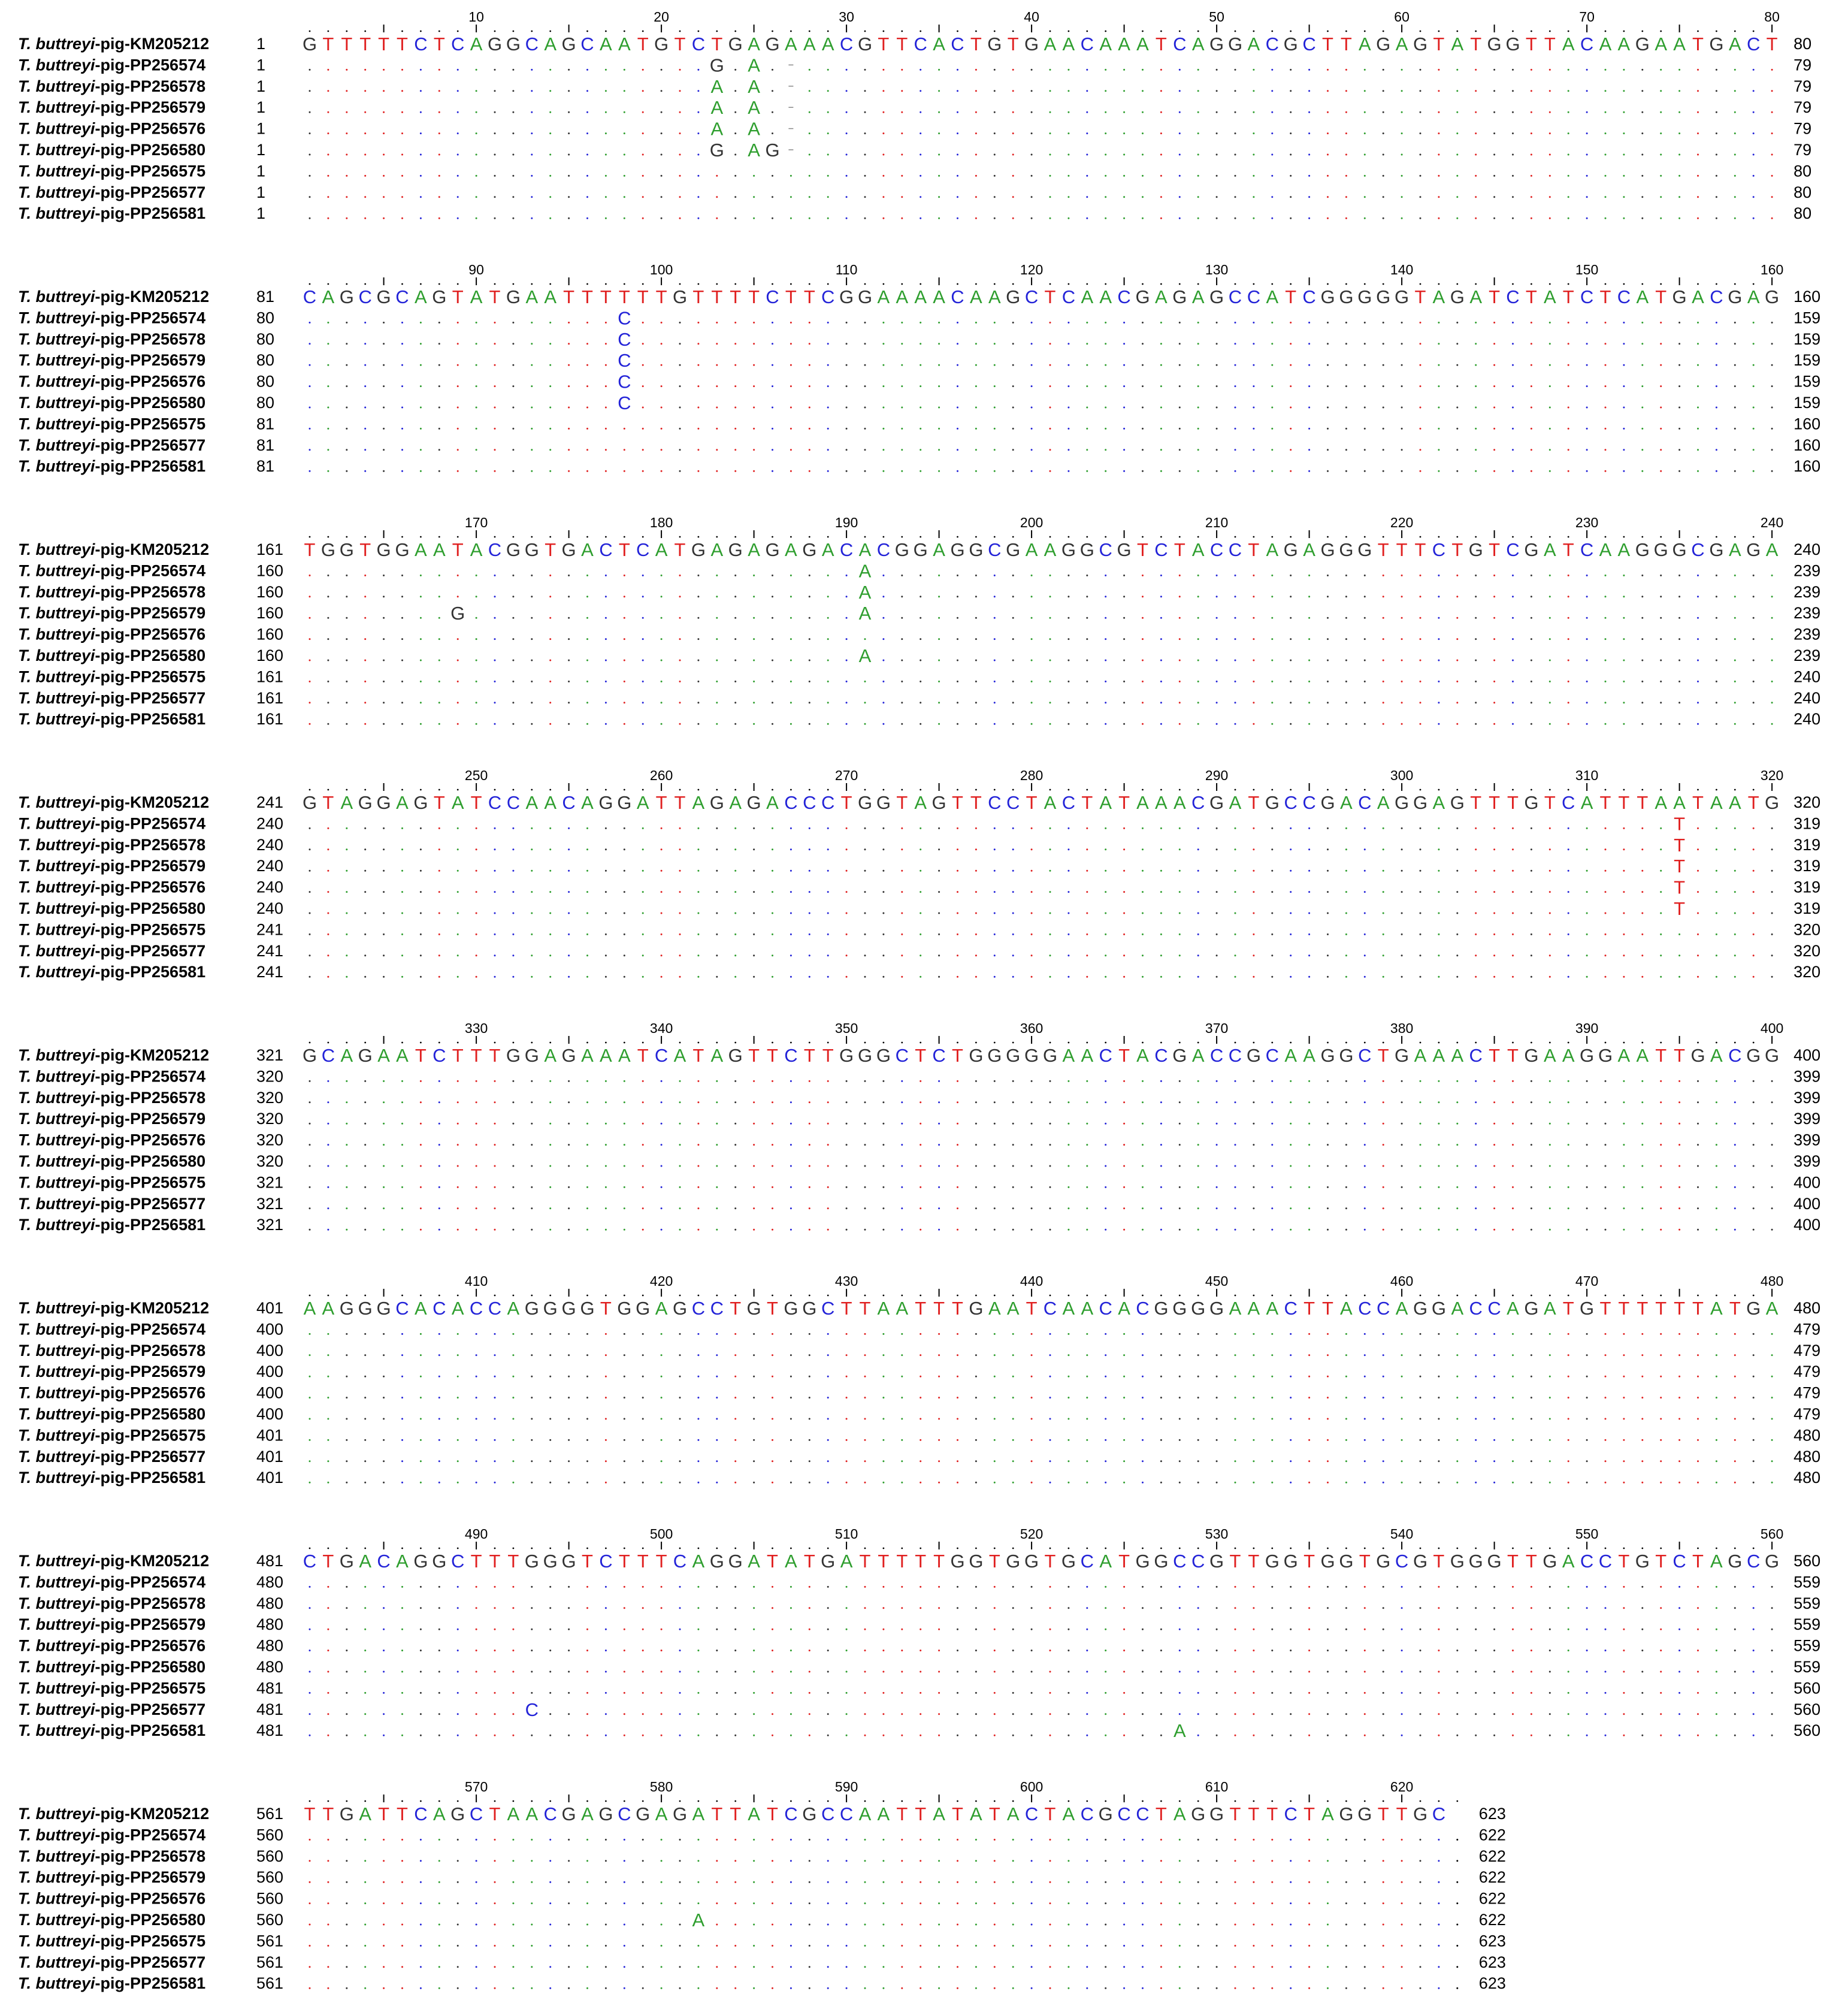 The image size is (1848, 2015). Describe the element at coordinates (1806, 403) in the screenshot. I see `row-end-position: 159` at that location.